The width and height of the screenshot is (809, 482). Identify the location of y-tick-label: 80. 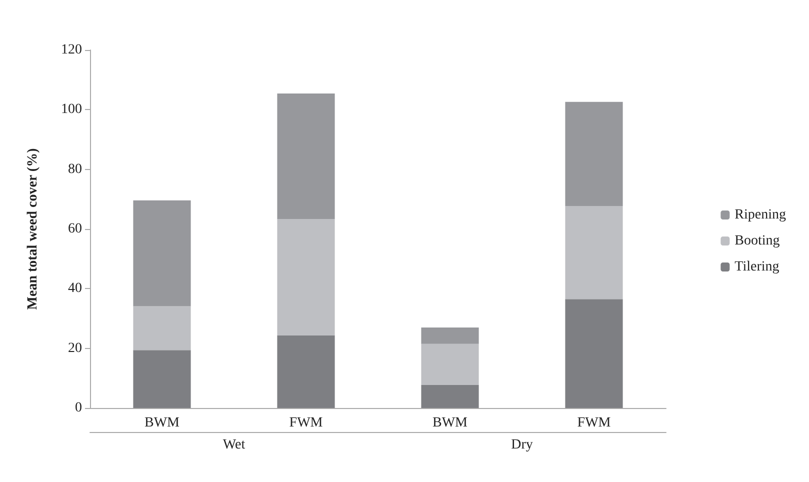
(75, 169).